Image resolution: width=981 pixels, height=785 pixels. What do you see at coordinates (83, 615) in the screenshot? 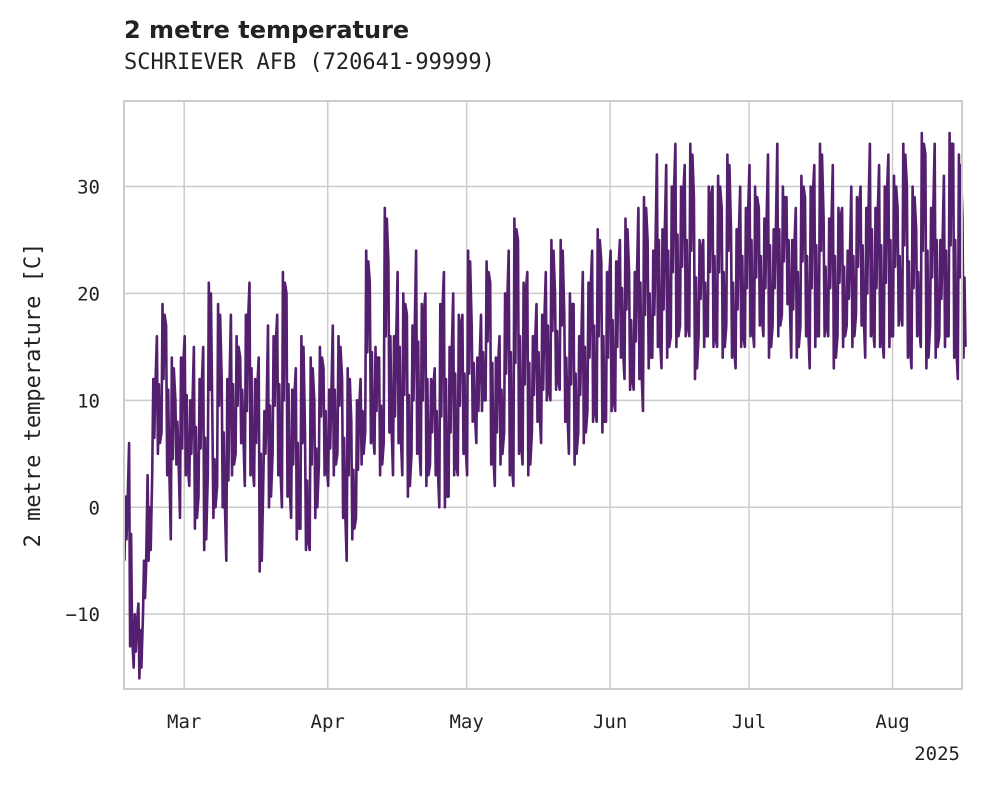
I see `y-tick-label: −10` at bounding box center [83, 615].